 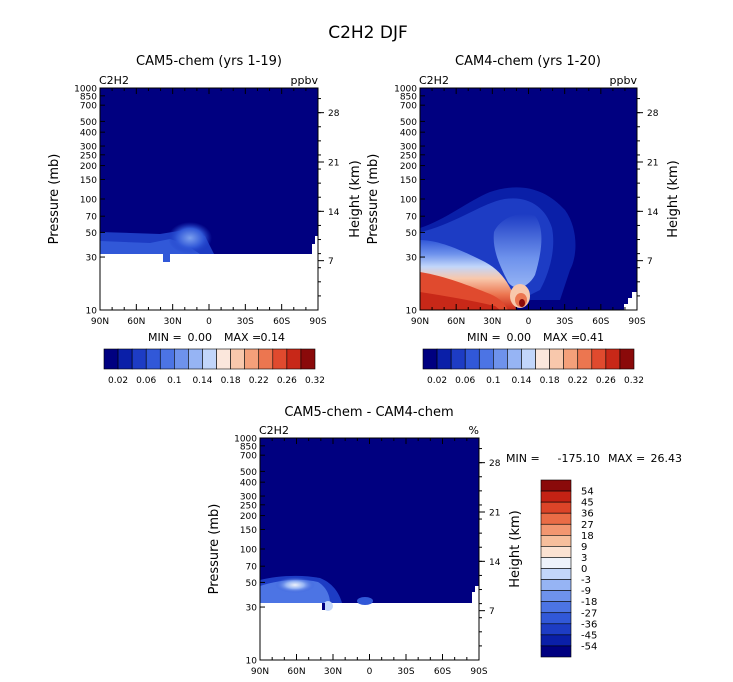 I want to click on deep-red, so click(x=460, y=301).